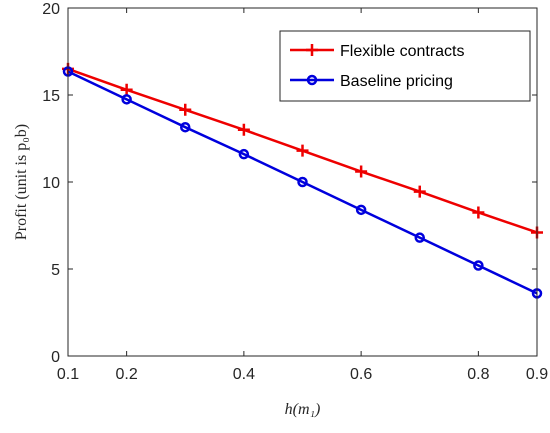 Image resolution: width=550 pixels, height=433 pixels. What do you see at coordinates (396, 81) in the screenshot?
I see `legend-label-baseline-pricing: Baseline pricing` at bounding box center [396, 81].